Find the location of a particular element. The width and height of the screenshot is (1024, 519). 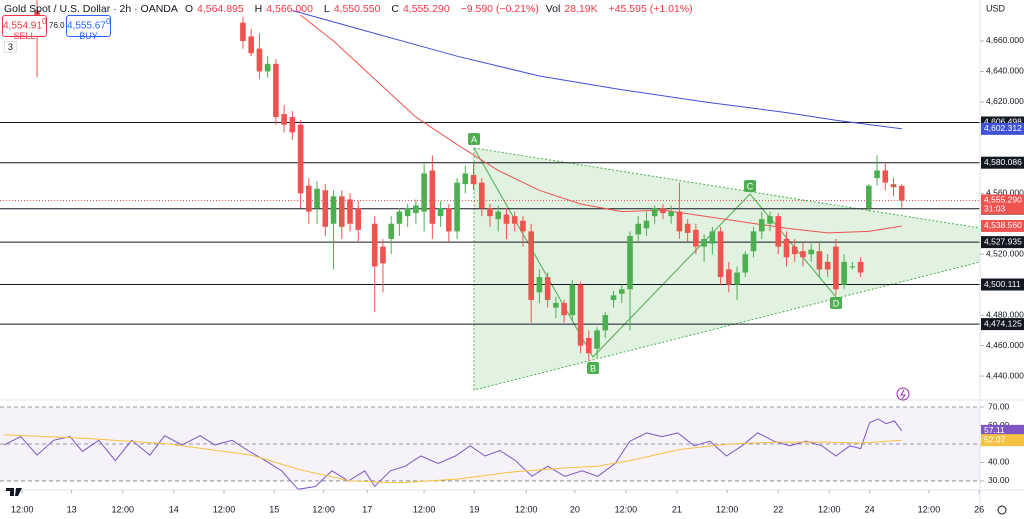

x-tick-label: 17 is located at coordinates (367, 509).